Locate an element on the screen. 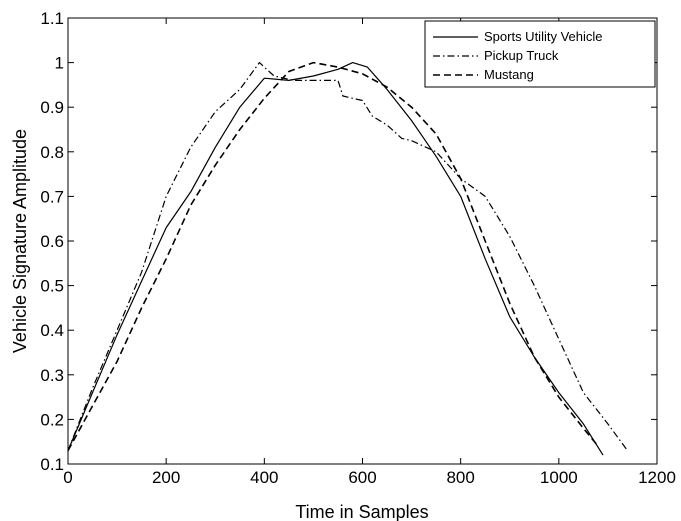  y-tick-label: 0.9 is located at coordinates (52, 107).